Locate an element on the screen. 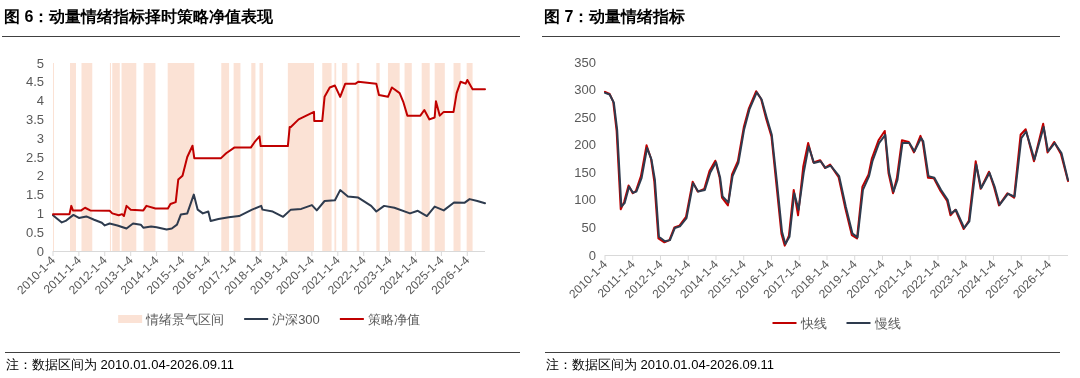 This screenshot has height=378, width=1080. y-tick-label: 250 is located at coordinates (585, 117).